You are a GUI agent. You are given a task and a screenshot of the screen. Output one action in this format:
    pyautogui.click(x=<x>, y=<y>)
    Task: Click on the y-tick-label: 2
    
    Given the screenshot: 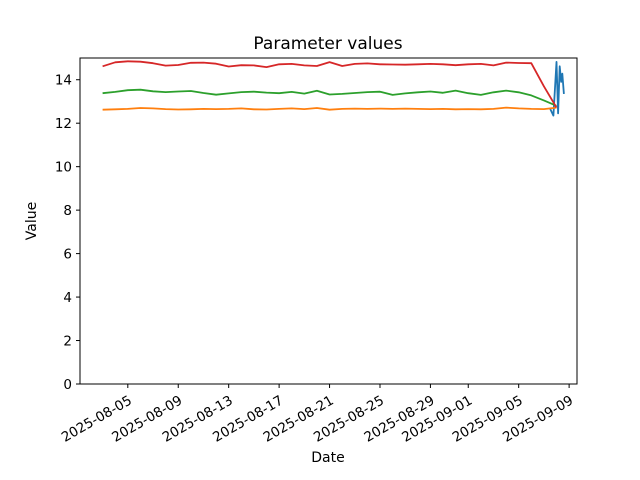 What is the action you would take?
    pyautogui.click(x=67, y=342)
    